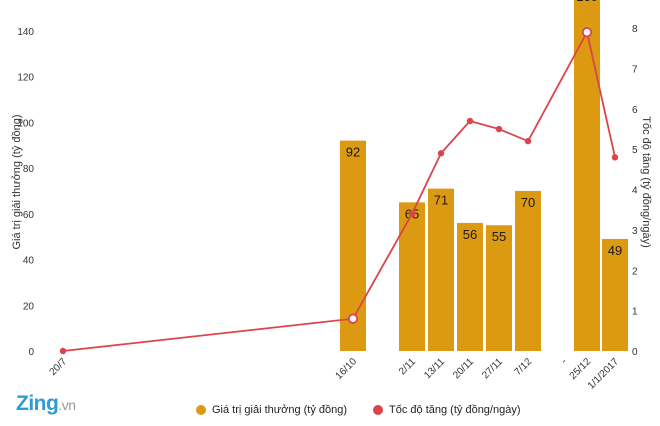  Describe the element at coordinates (635, 271) in the screenshot. I see `y-right-tick-label: 2` at that location.